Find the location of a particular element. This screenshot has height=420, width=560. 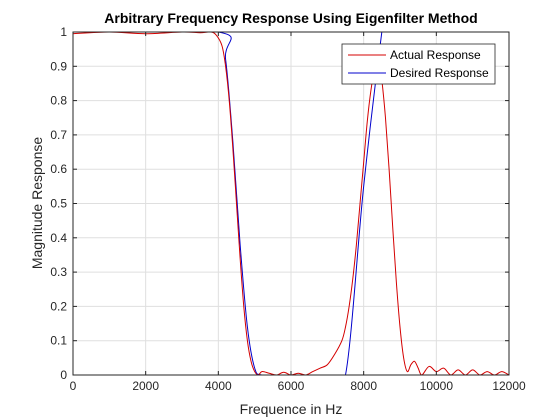

y-tick-label: 0 is located at coordinates (63, 375).